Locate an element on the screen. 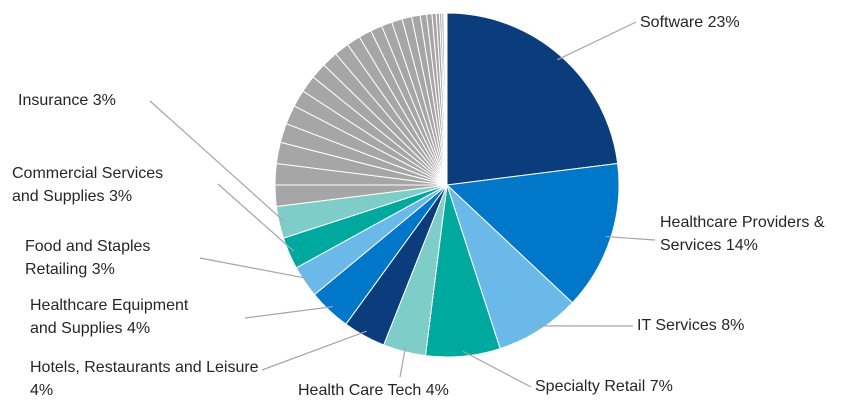 This screenshot has width=863, height=402. slice-label: Specialty Retail 7% is located at coordinates (635, 386).